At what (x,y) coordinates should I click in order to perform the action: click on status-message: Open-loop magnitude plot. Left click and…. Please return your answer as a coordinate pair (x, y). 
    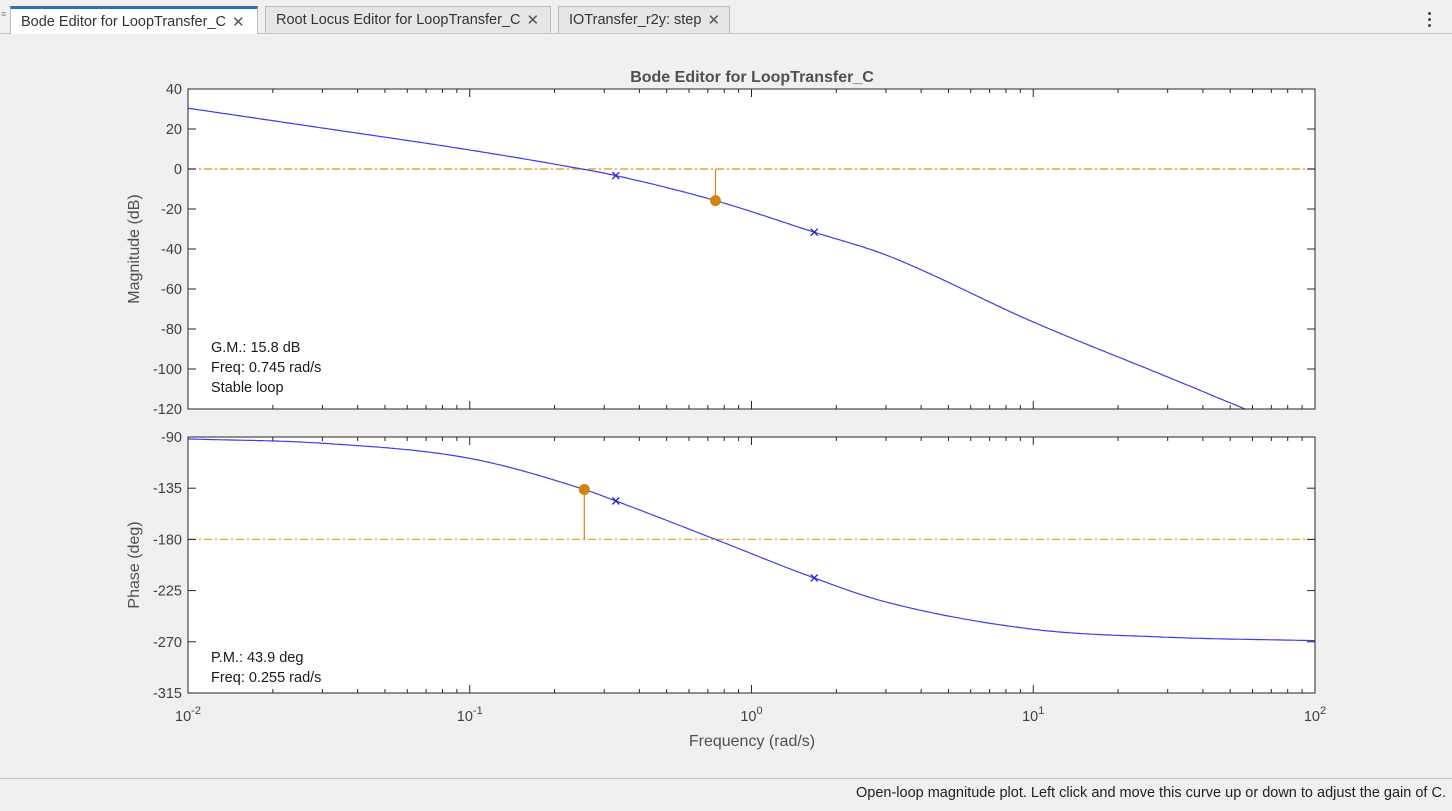
    Looking at the image, I should click on (1150, 793).